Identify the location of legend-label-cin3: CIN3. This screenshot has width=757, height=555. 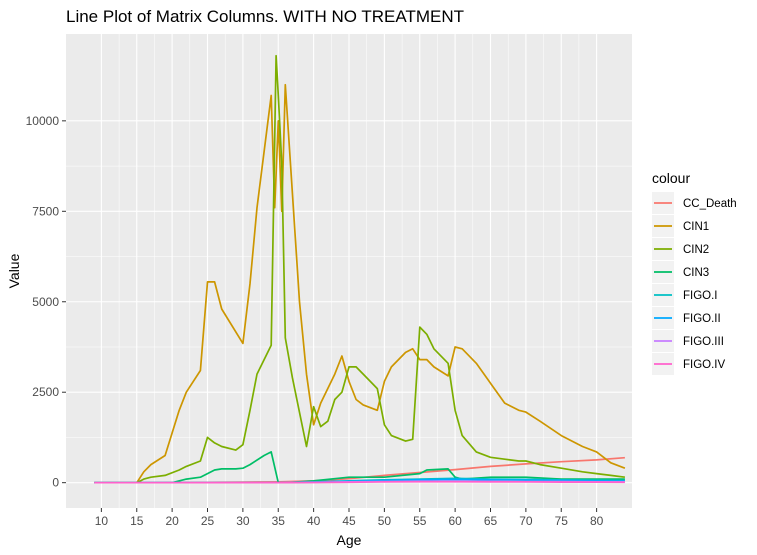
(696, 273).